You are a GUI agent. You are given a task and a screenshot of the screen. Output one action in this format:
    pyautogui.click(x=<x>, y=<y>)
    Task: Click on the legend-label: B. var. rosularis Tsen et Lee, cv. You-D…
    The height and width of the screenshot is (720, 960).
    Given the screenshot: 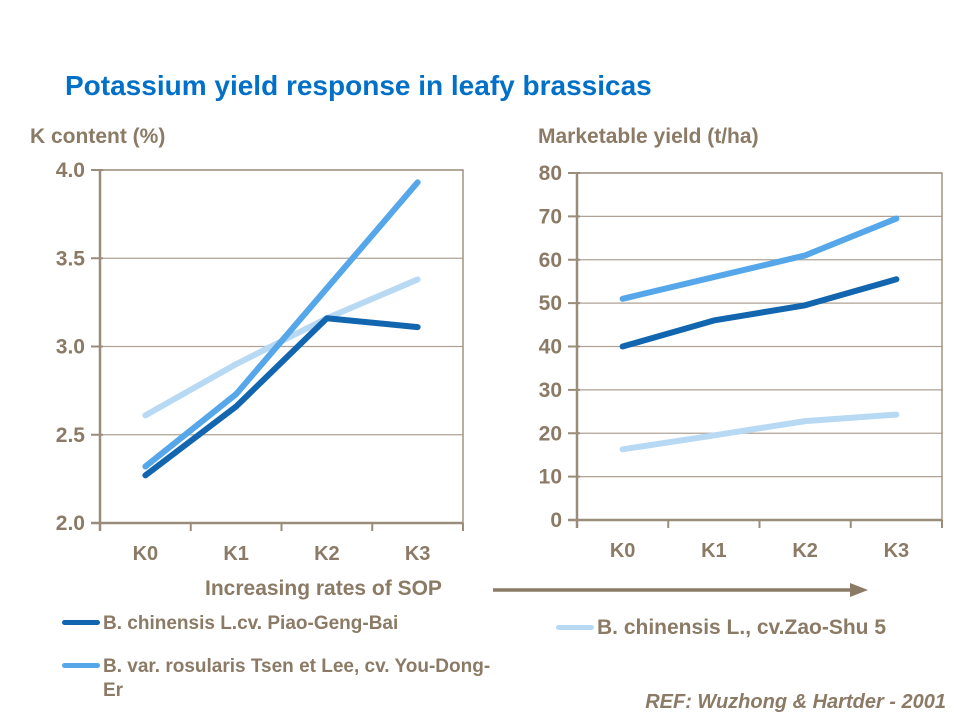 What is the action you would take?
    pyautogui.click(x=297, y=678)
    